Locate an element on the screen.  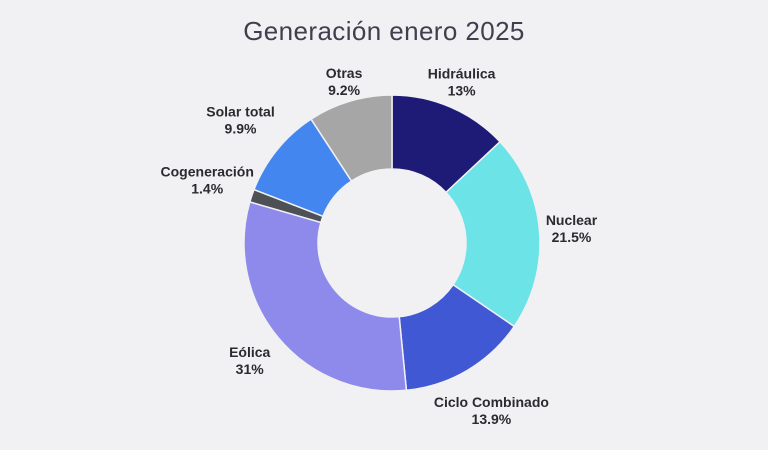
slice-label-nuclear: Nuclear 21.5% is located at coordinates (572, 228).